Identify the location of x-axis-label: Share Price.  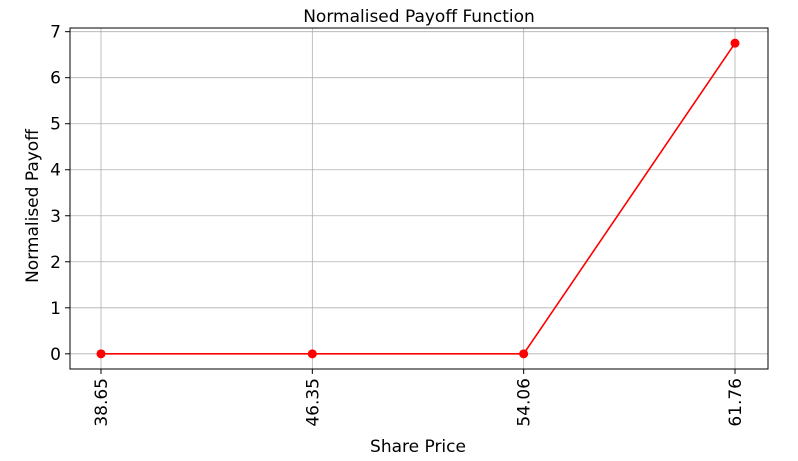
(418, 447).